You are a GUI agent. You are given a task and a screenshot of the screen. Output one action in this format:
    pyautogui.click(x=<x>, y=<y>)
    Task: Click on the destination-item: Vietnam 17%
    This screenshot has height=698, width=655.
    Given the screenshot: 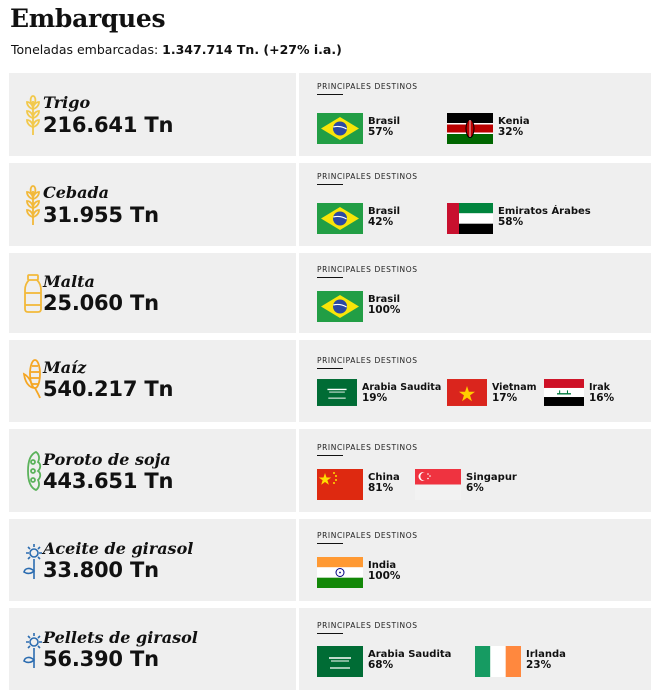 What is the action you would take?
    pyautogui.click(x=495, y=392)
    